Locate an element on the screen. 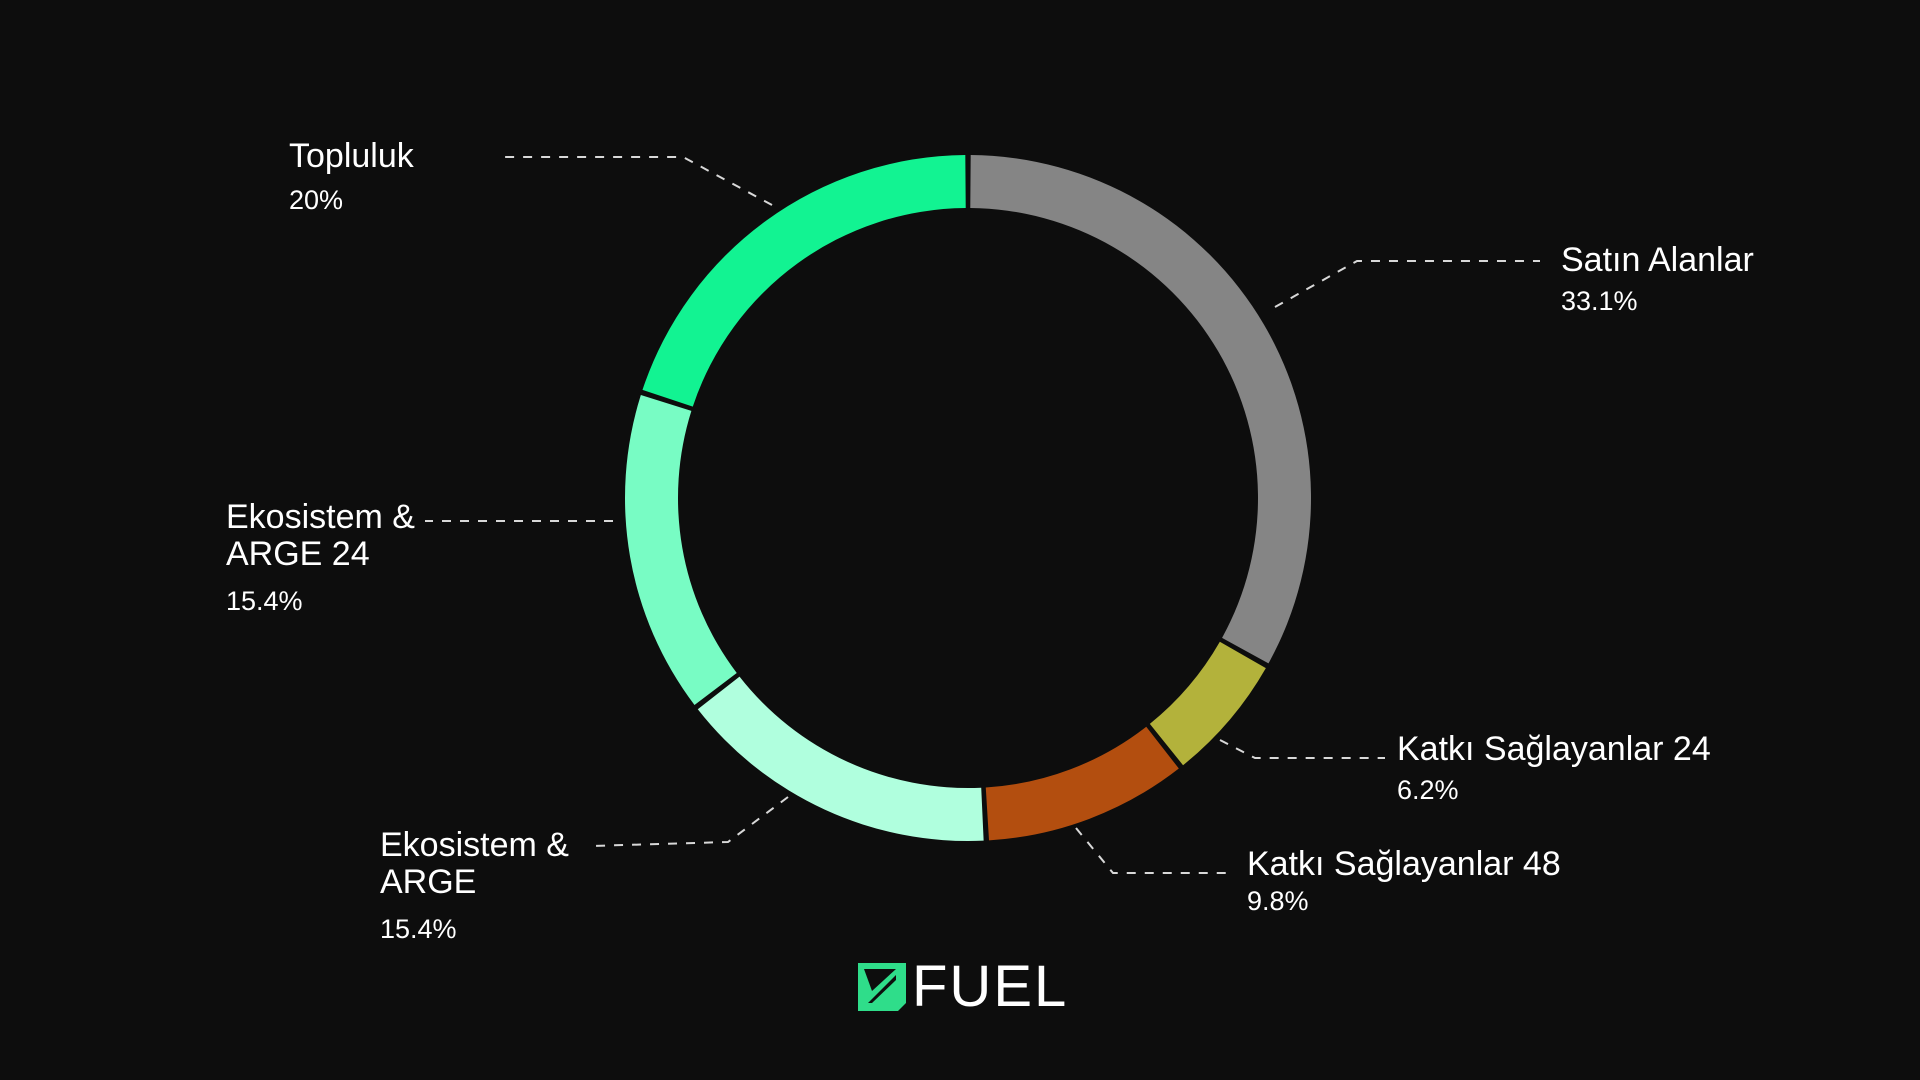 Image resolution: width=1920 pixels, height=1080 pixels. label-satin-alanlar: Satın Alanlar 33.1% is located at coordinates (1657, 279).